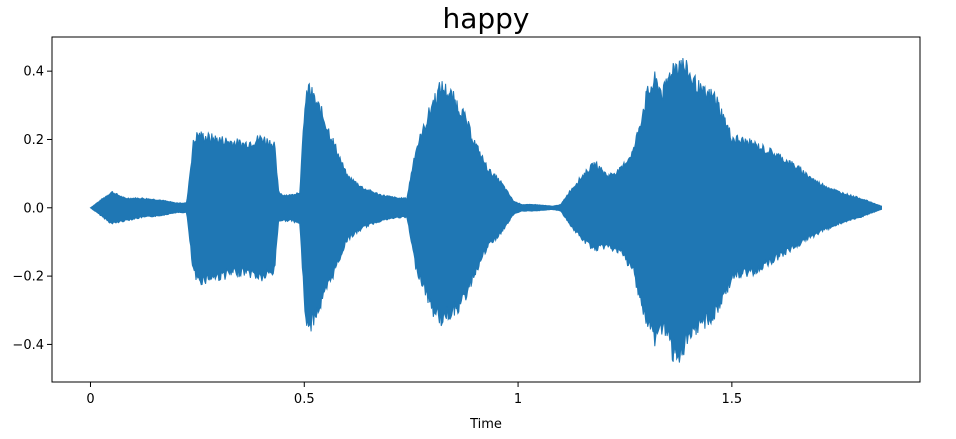  I want to click on x-tick-label: 1.5, so click(732, 399).